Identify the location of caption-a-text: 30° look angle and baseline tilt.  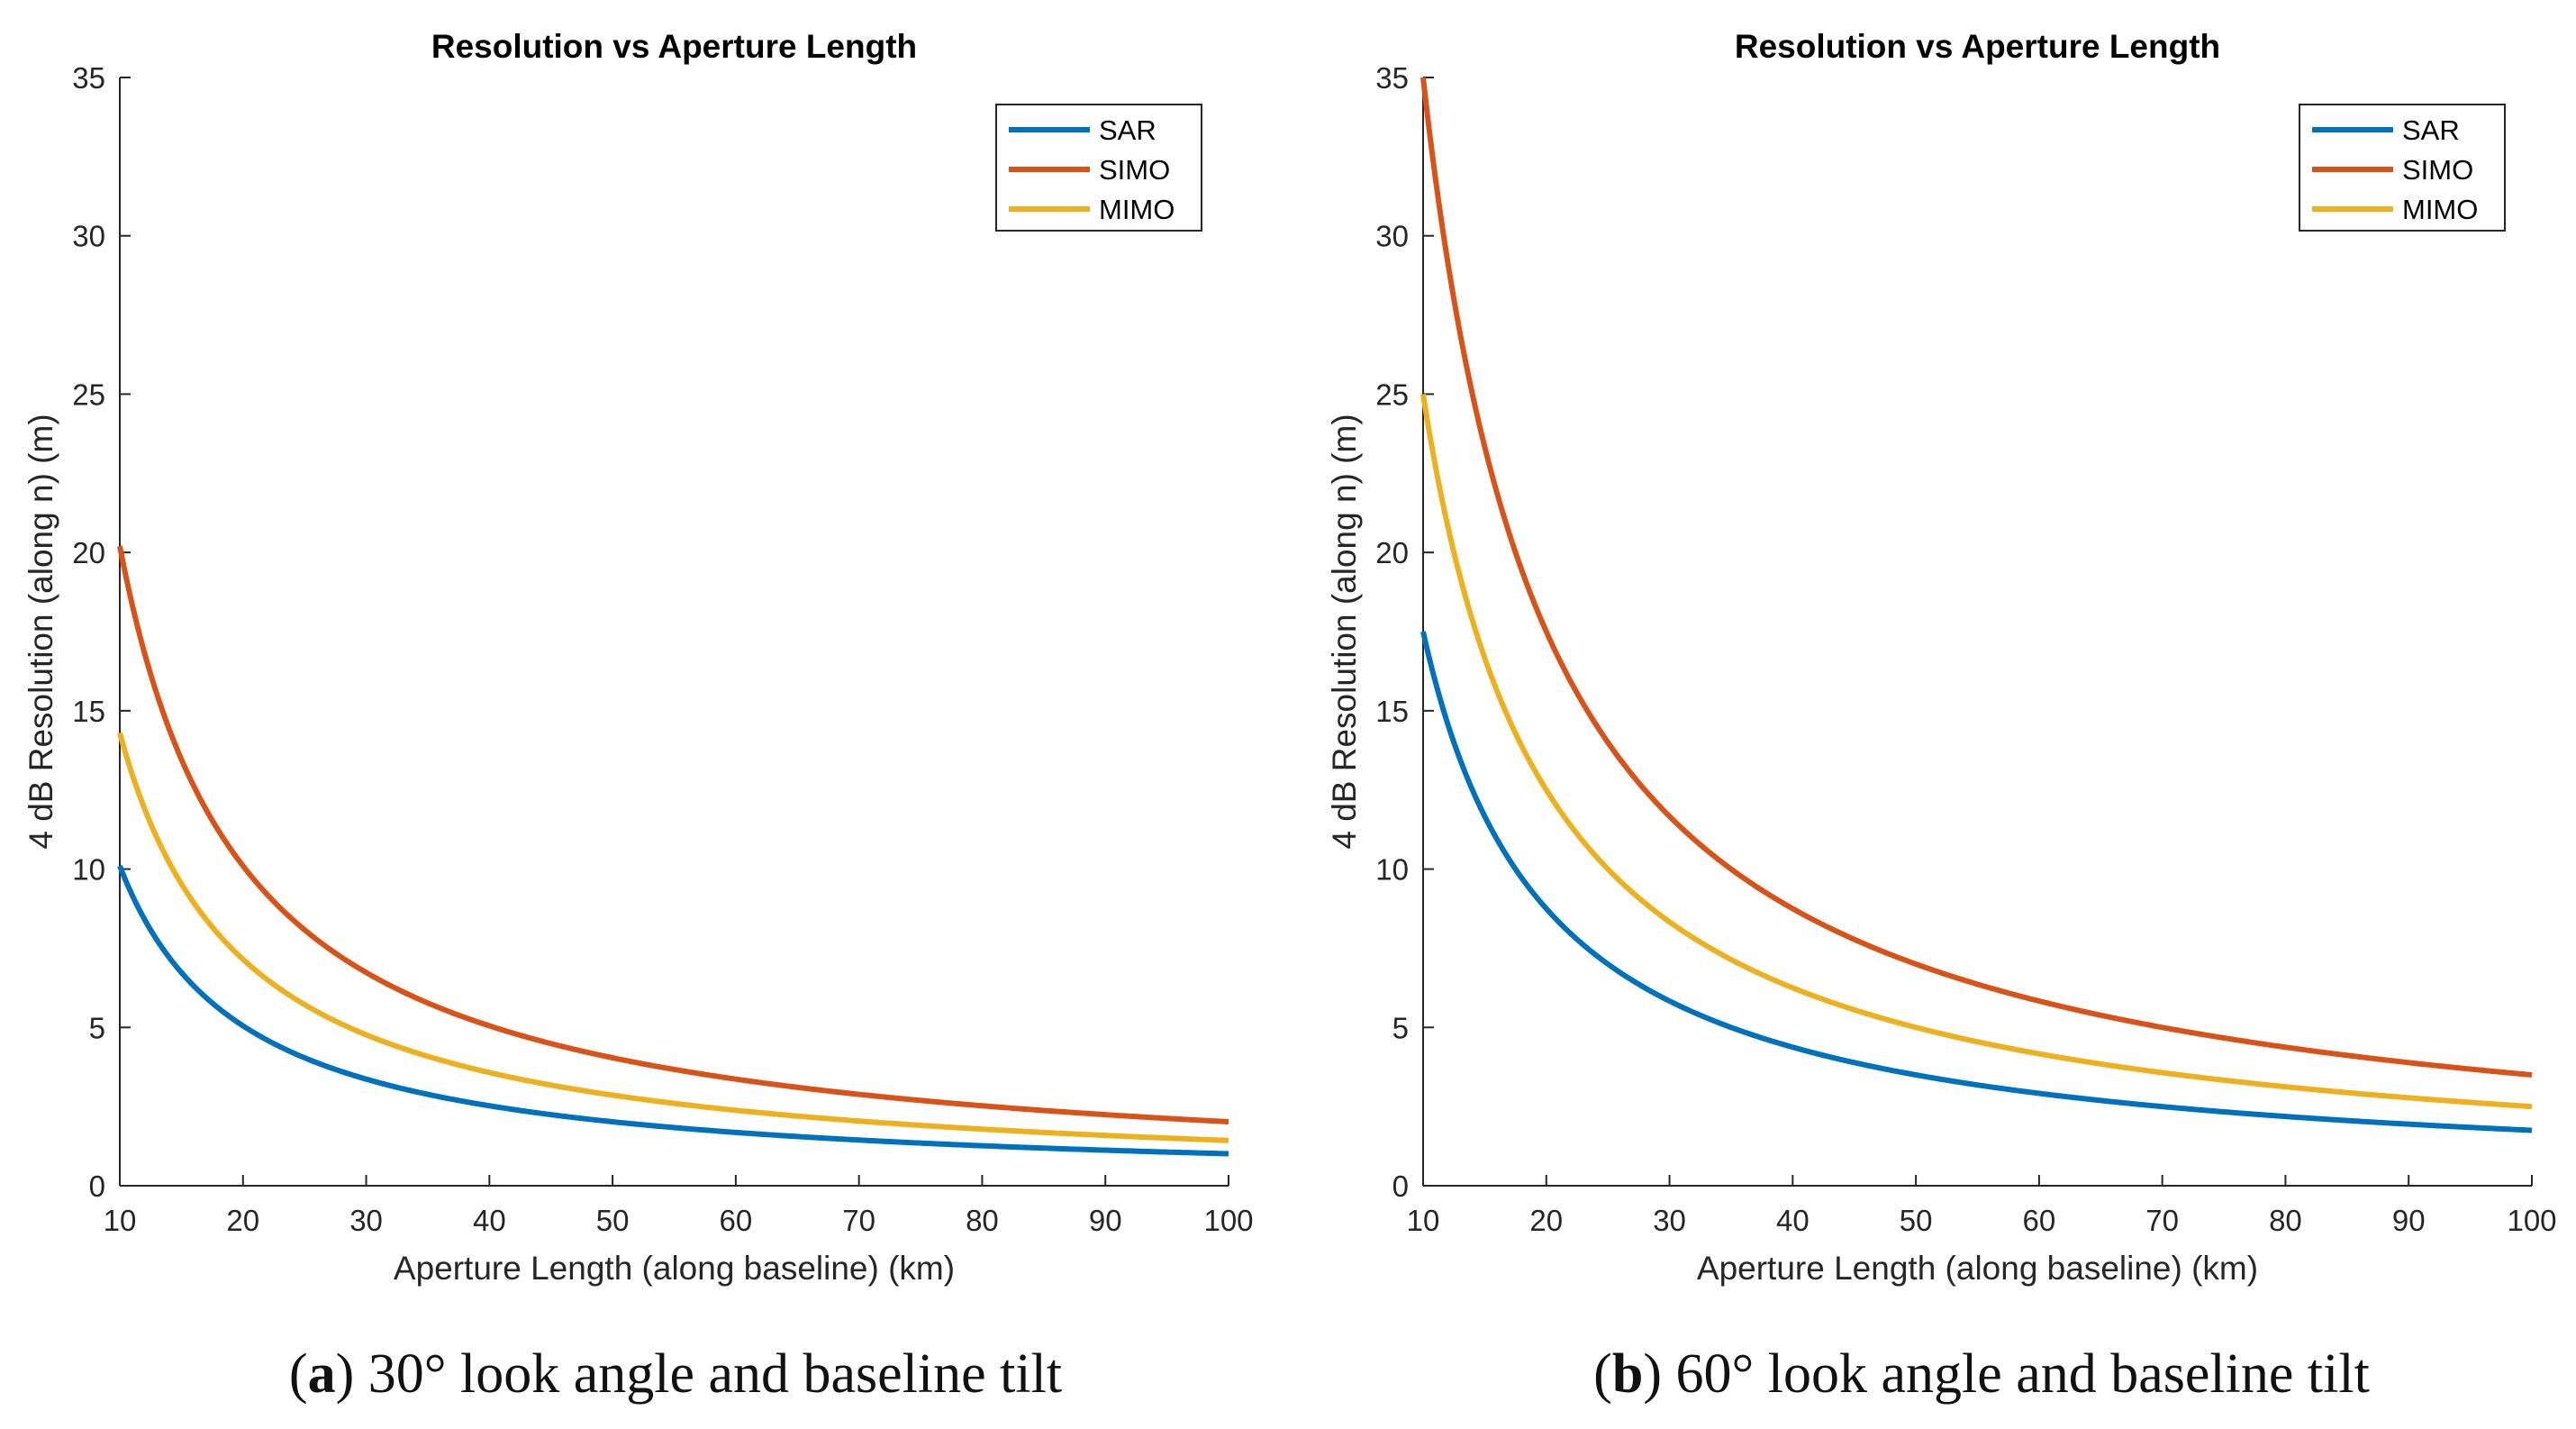
(708, 1374).